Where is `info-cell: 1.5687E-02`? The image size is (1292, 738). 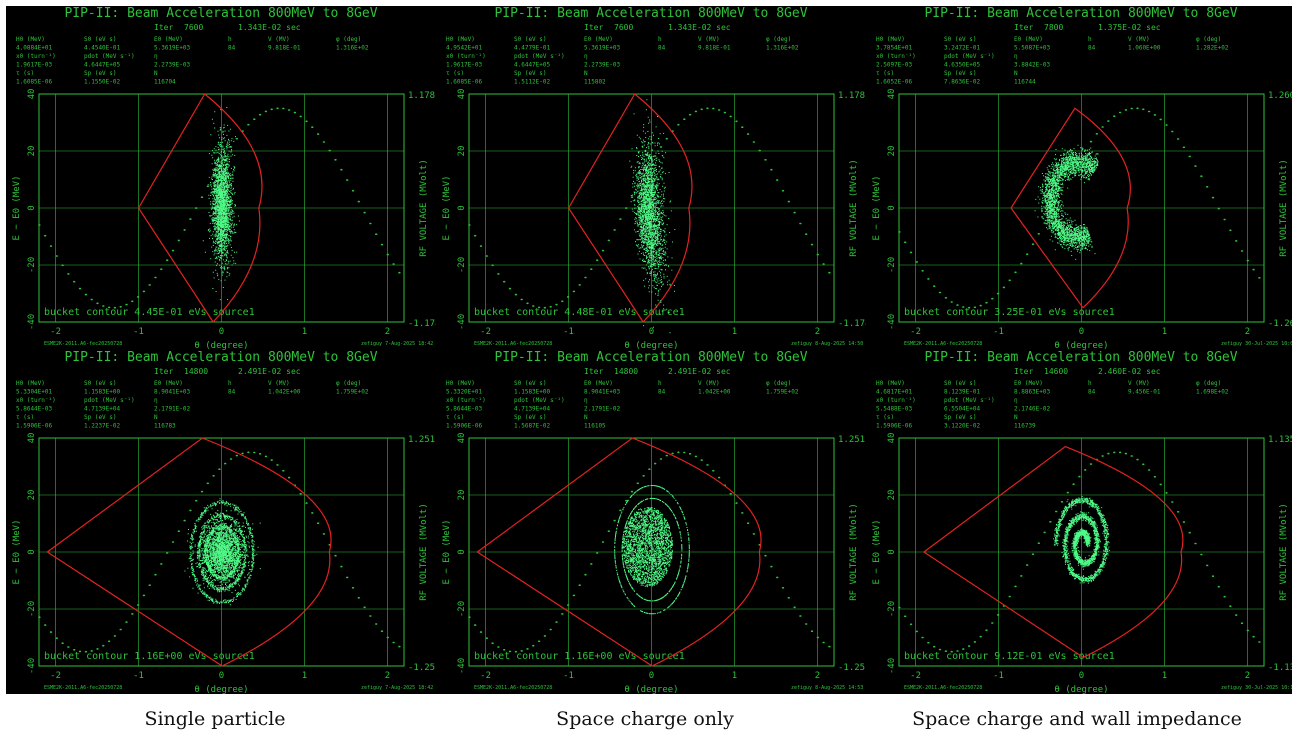 info-cell: 1.5687E-02 is located at coordinates (532, 426).